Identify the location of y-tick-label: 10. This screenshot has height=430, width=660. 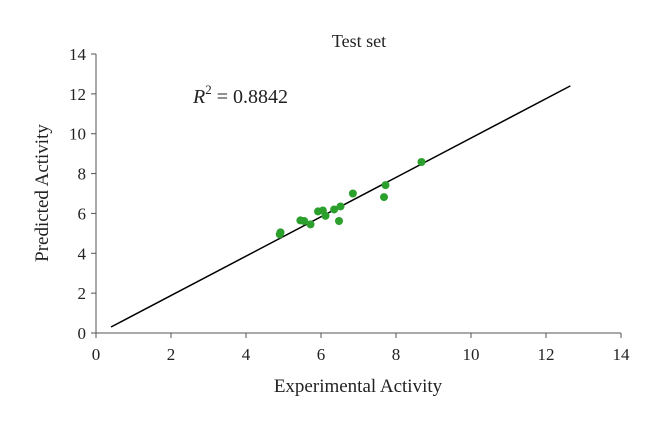
(77, 134).